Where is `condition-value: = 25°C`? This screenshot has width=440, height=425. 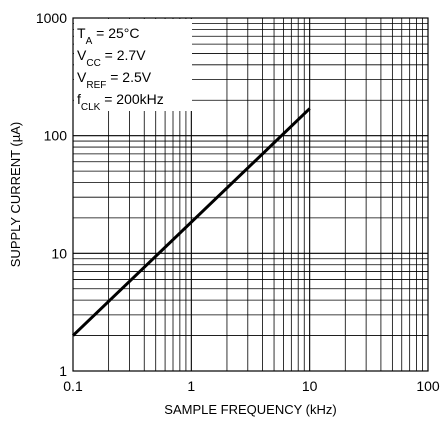 condition-value: = 25°C is located at coordinates (115, 33).